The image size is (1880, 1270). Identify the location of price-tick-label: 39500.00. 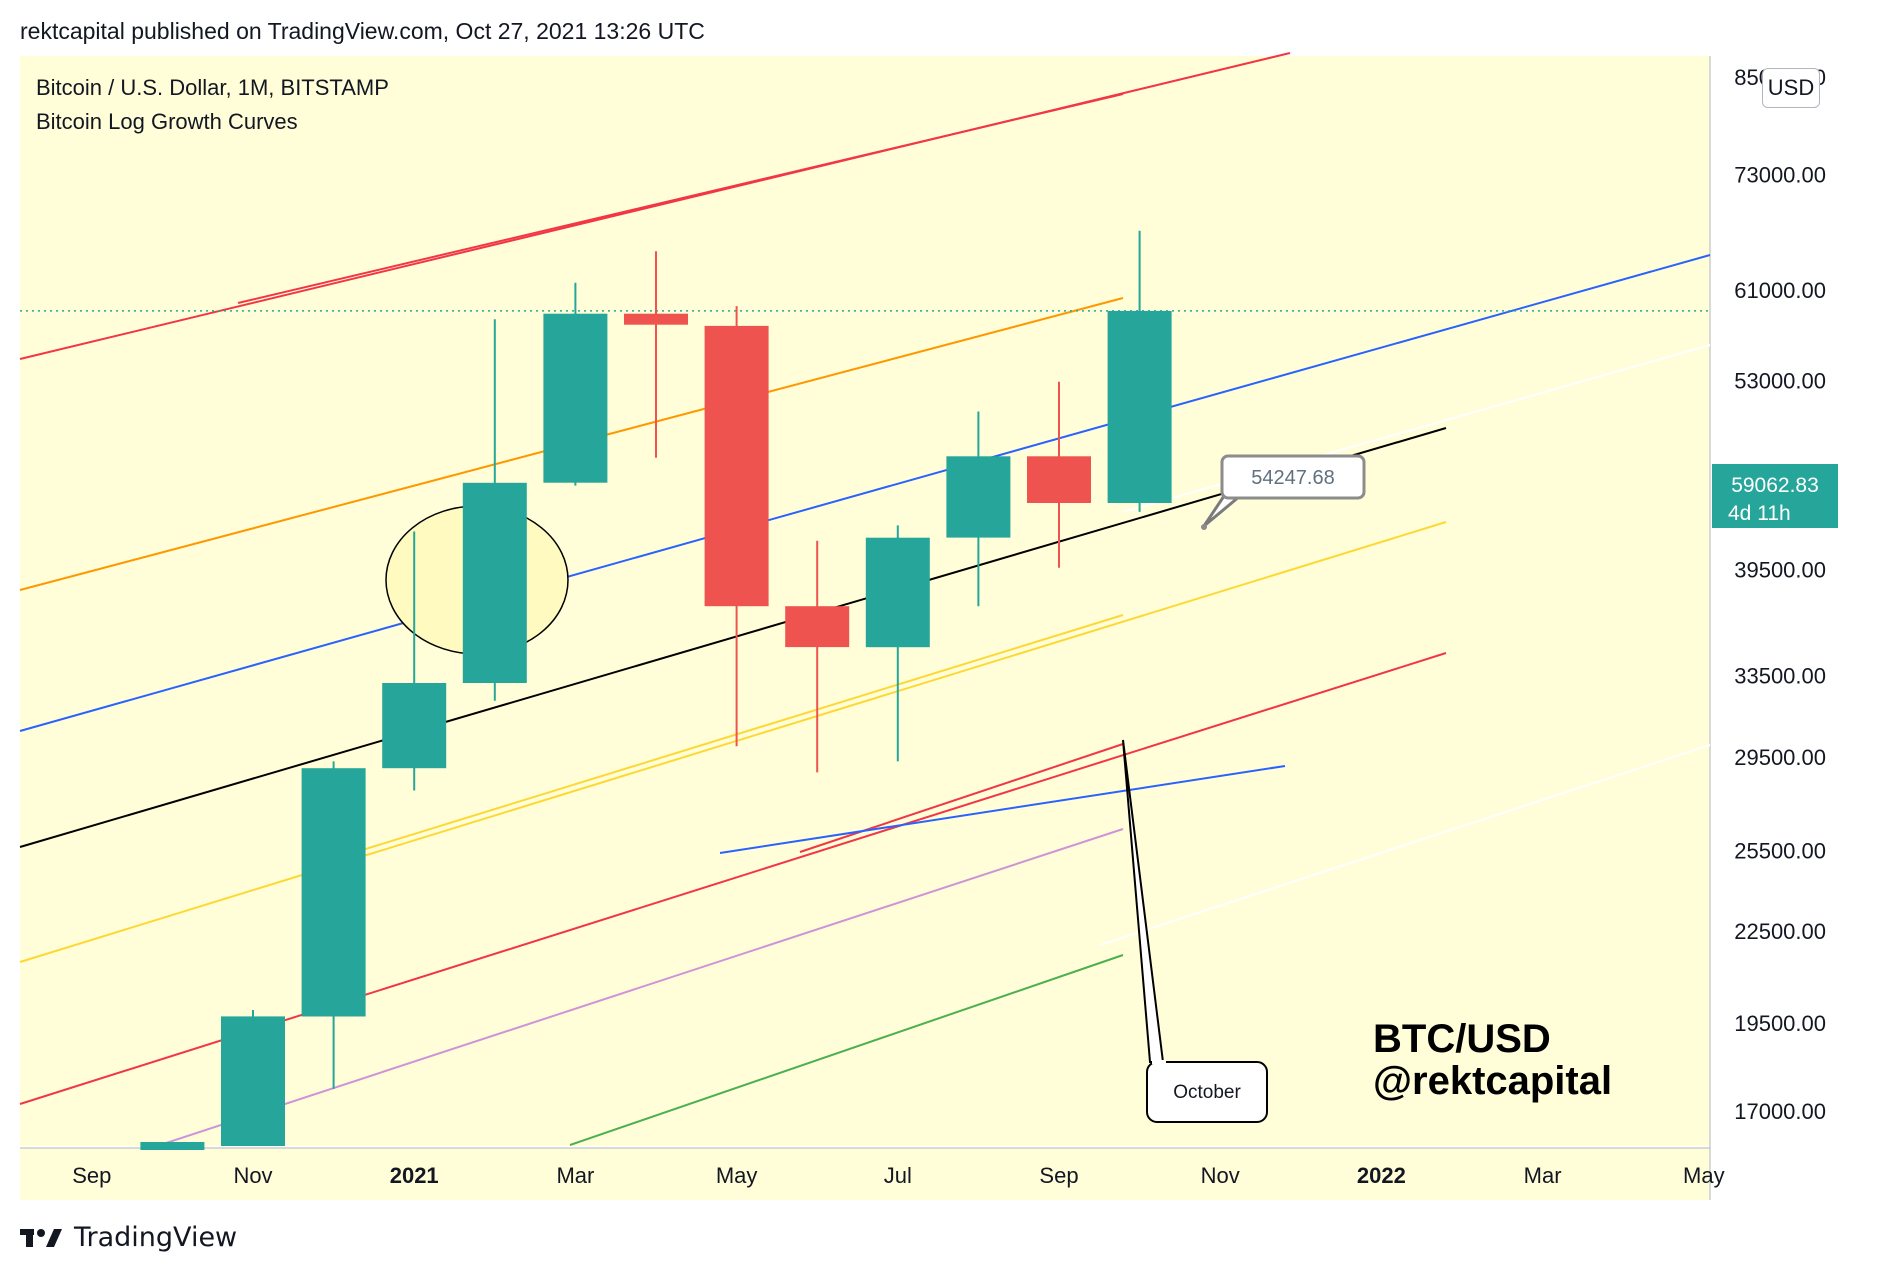
(1780, 569).